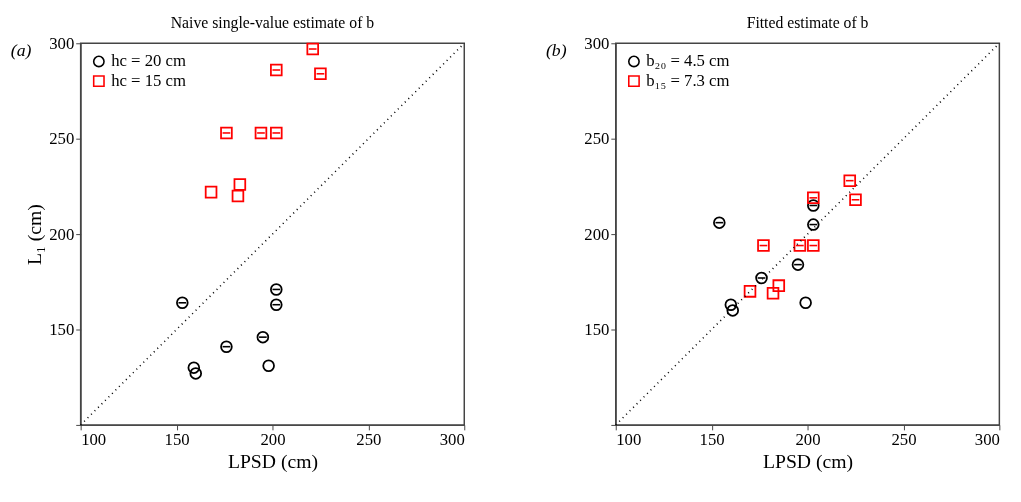 Image resolution: width=1021 pixels, height=502 pixels. What do you see at coordinates (556, 50) in the screenshot?
I see `text: (b)` at bounding box center [556, 50].